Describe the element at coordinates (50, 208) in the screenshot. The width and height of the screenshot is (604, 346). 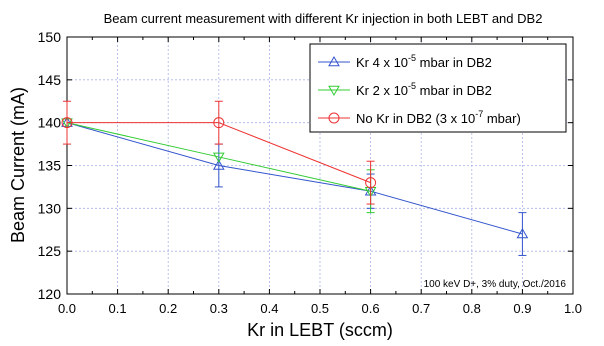
I see `y-tick-label: 130` at that location.